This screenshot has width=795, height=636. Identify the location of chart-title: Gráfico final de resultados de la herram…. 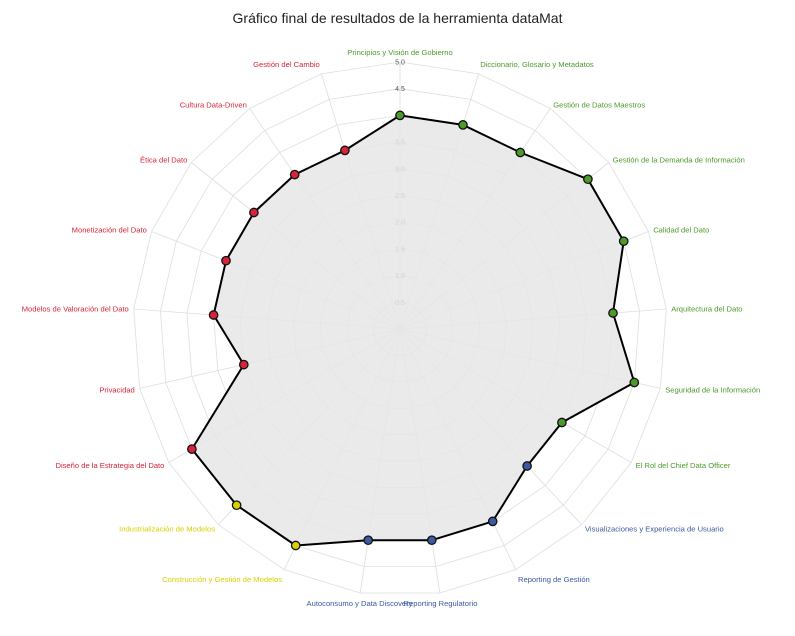
(397, 18).